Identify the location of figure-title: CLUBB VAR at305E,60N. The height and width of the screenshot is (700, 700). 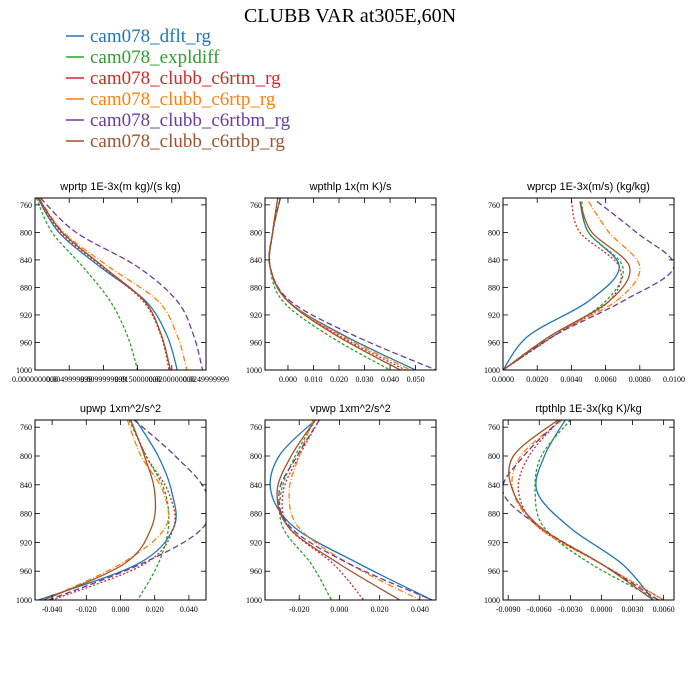
(350, 16).